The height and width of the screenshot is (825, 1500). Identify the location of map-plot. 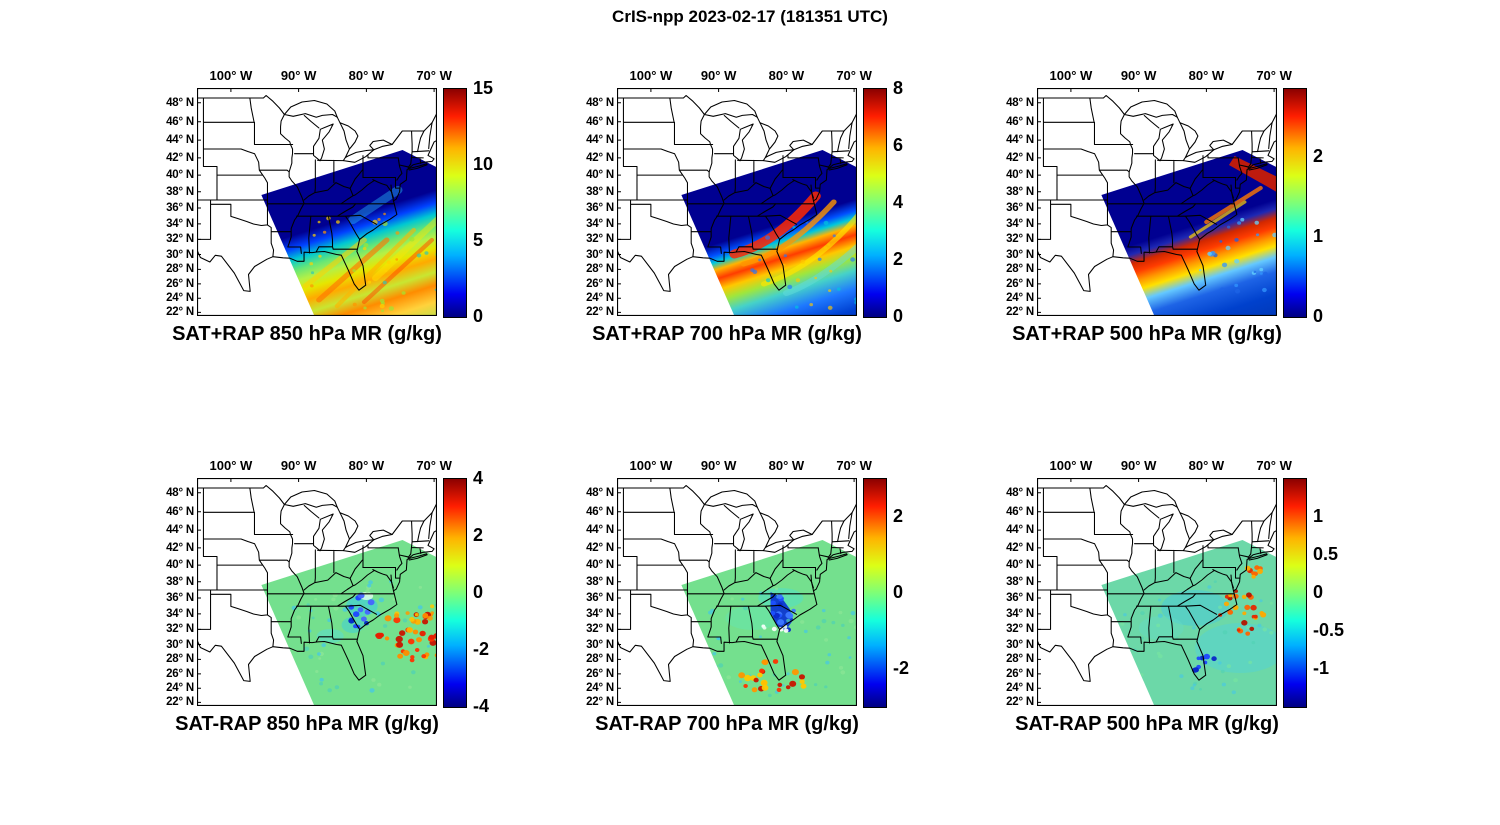
(317, 592).